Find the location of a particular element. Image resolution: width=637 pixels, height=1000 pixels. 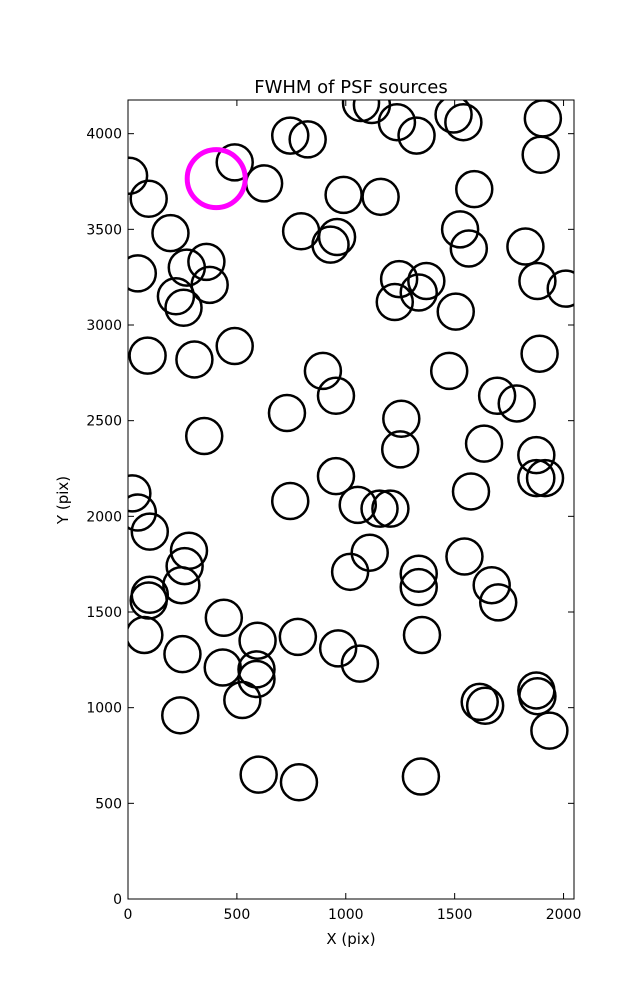

chart-title: FWHM of PSF sources is located at coordinates (351, 87).